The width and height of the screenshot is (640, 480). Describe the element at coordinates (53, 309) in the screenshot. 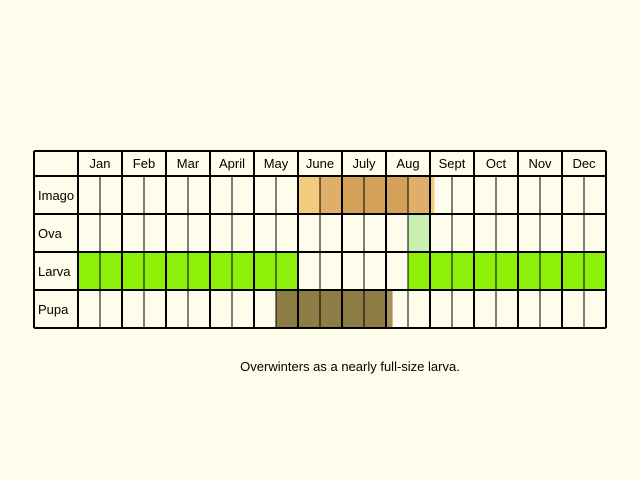

I see `stage-label-pupa: Pupa` at that location.